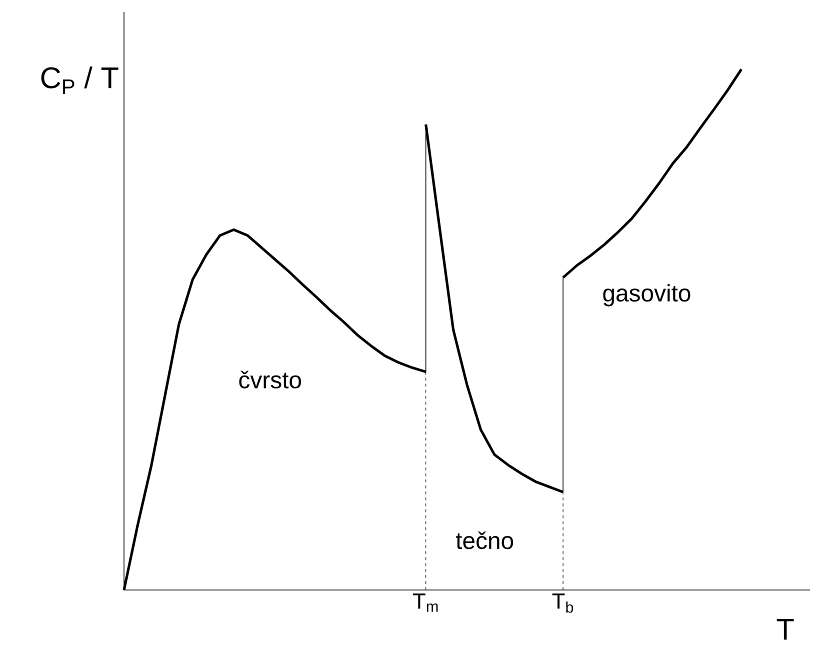  I want to click on annotation: čvrsto, so click(270, 379).